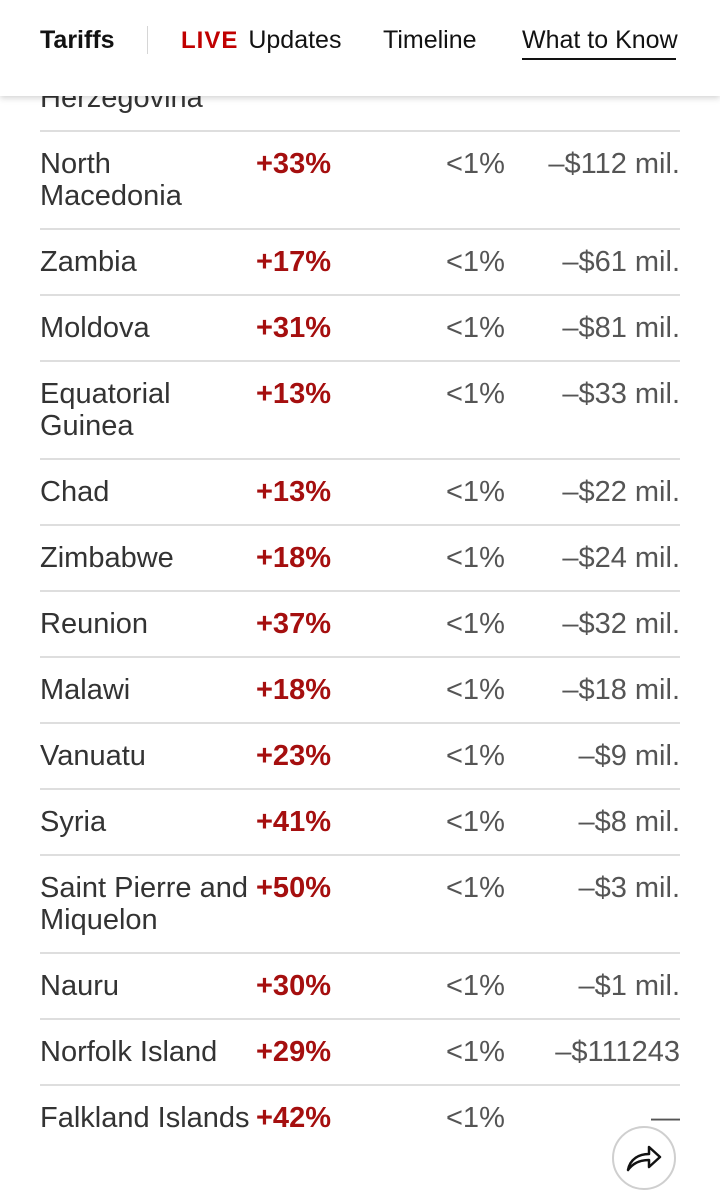 This screenshot has width=720, height=1194. Describe the element at coordinates (105, 410) in the screenshot. I see `country-name: Equatorial Guinea` at that location.